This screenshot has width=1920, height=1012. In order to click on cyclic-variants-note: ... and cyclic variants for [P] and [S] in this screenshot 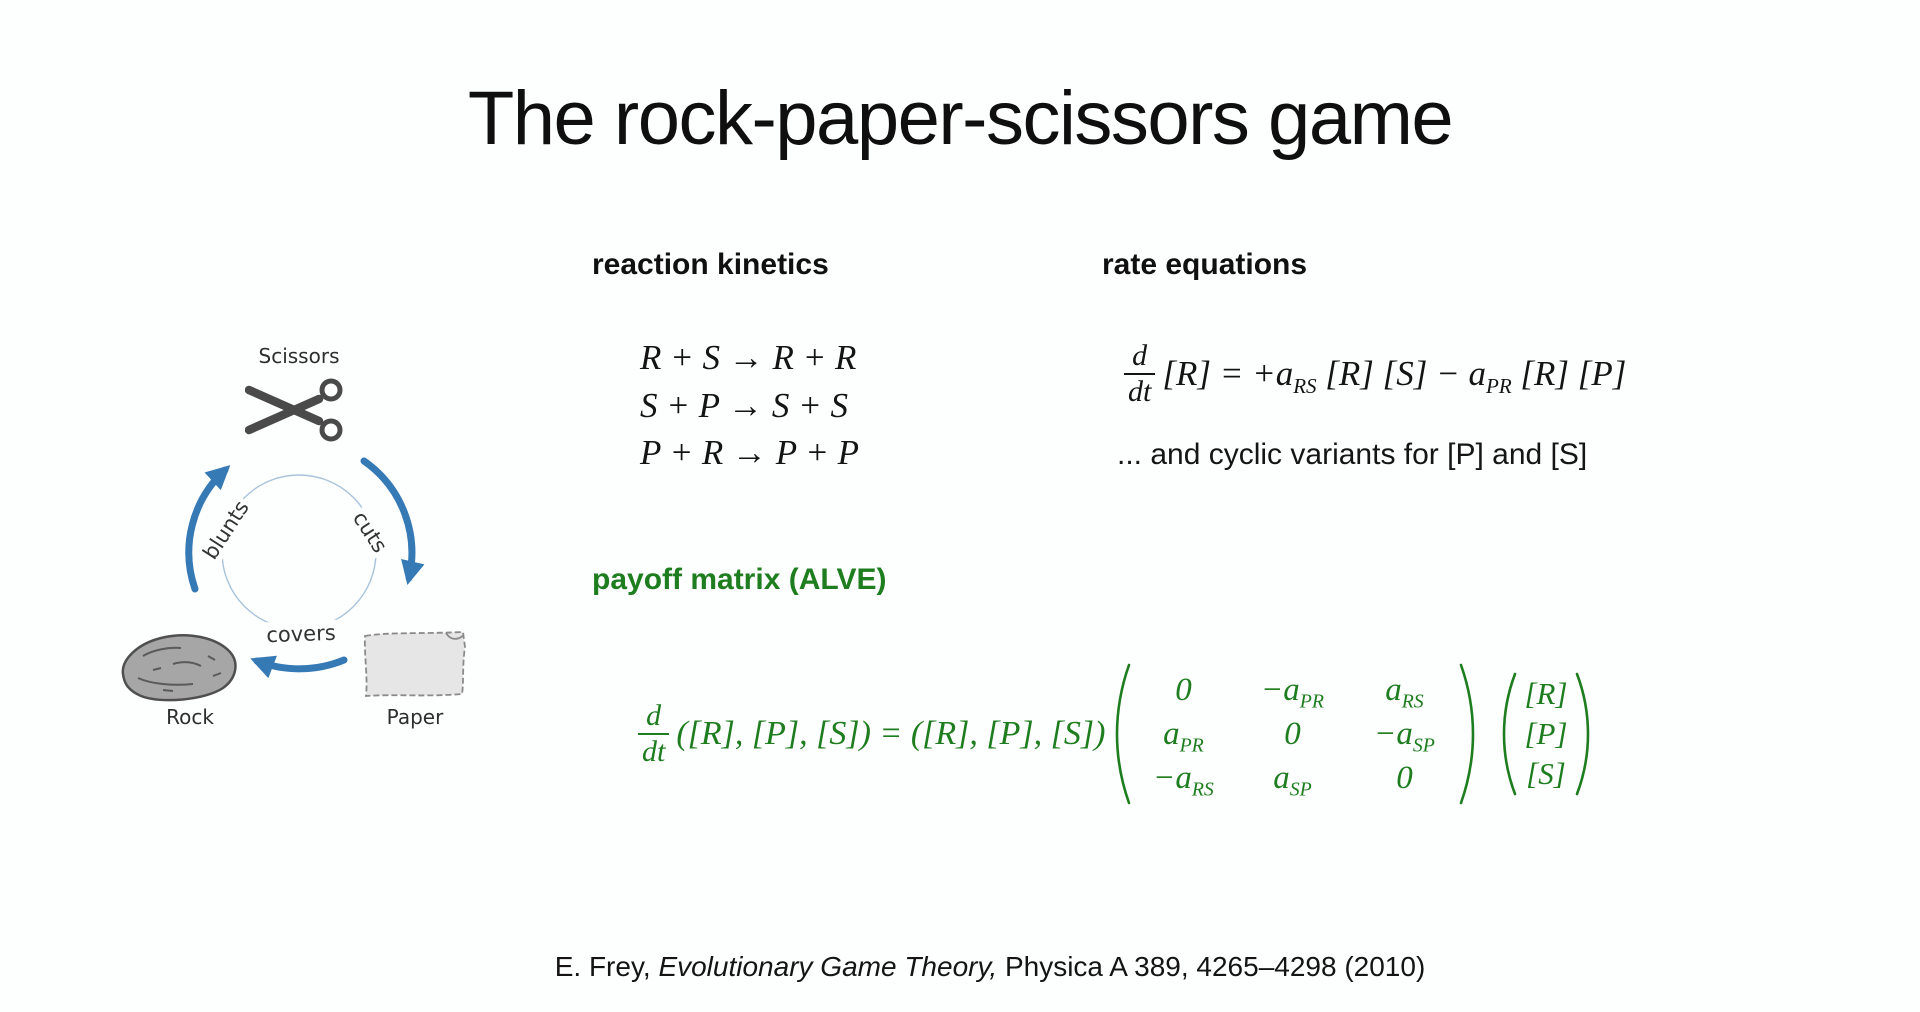, I will do `click(1352, 454)`.